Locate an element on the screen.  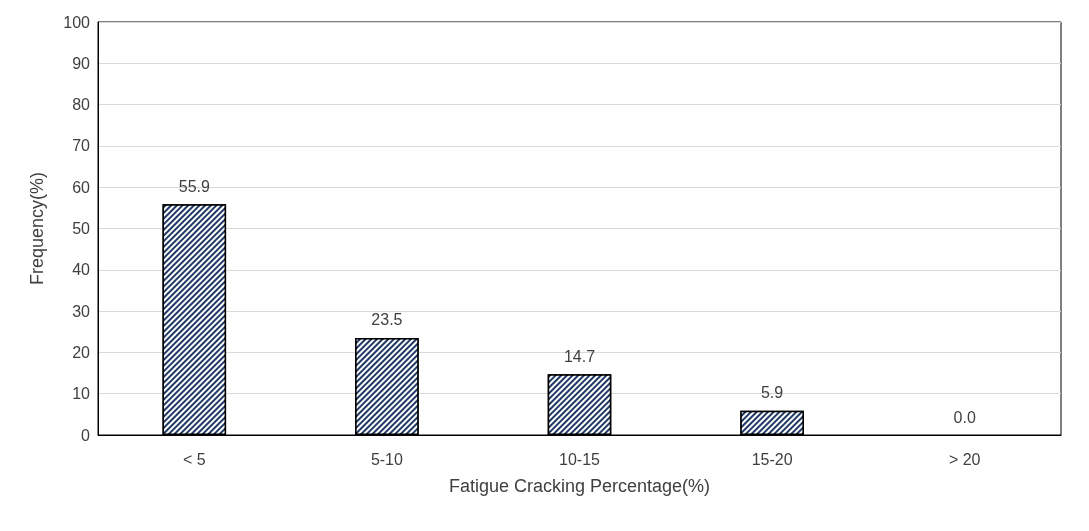
data-label: 23.5 is located at coordinates (387, 320).